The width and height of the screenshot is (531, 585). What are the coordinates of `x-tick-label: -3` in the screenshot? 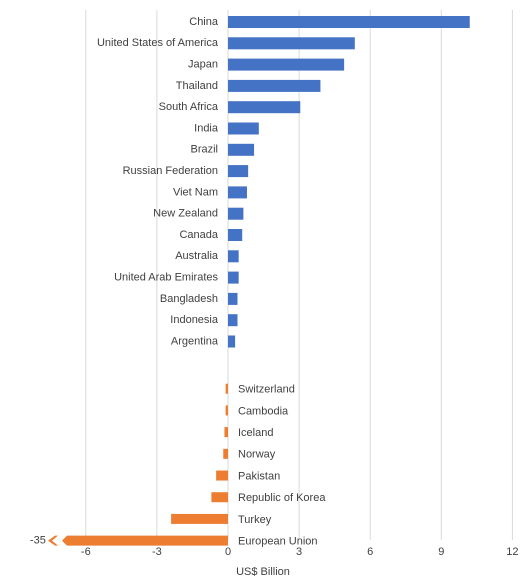 It's located at (157, 552).